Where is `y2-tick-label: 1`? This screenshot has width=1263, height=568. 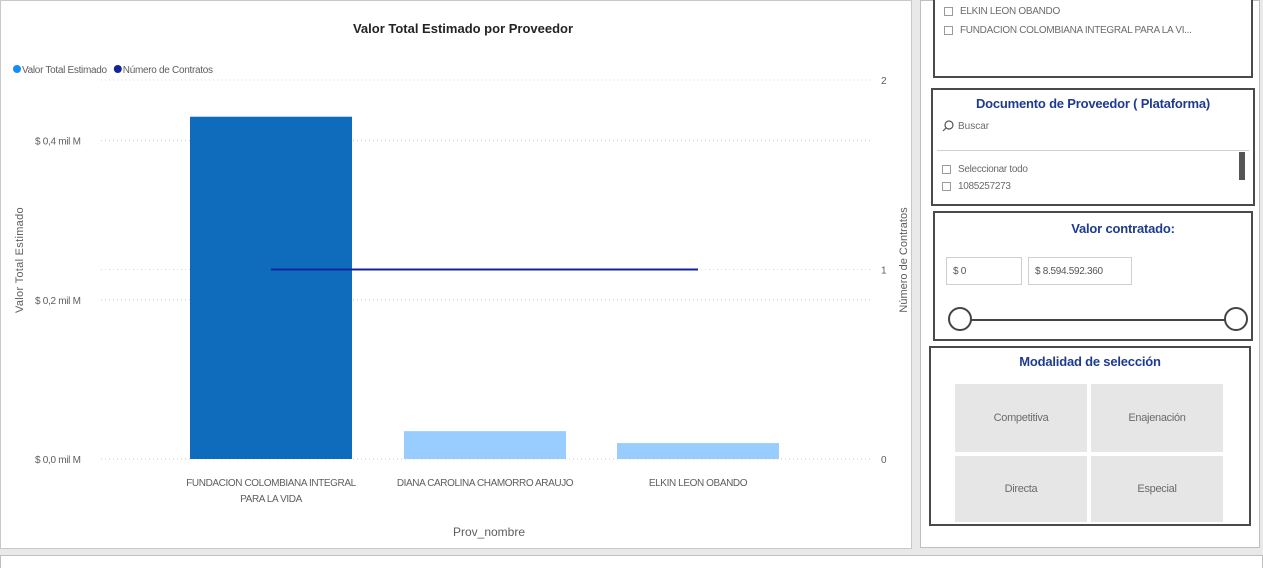
y2-tick-label: 1 is located at coordinates (884, 270).